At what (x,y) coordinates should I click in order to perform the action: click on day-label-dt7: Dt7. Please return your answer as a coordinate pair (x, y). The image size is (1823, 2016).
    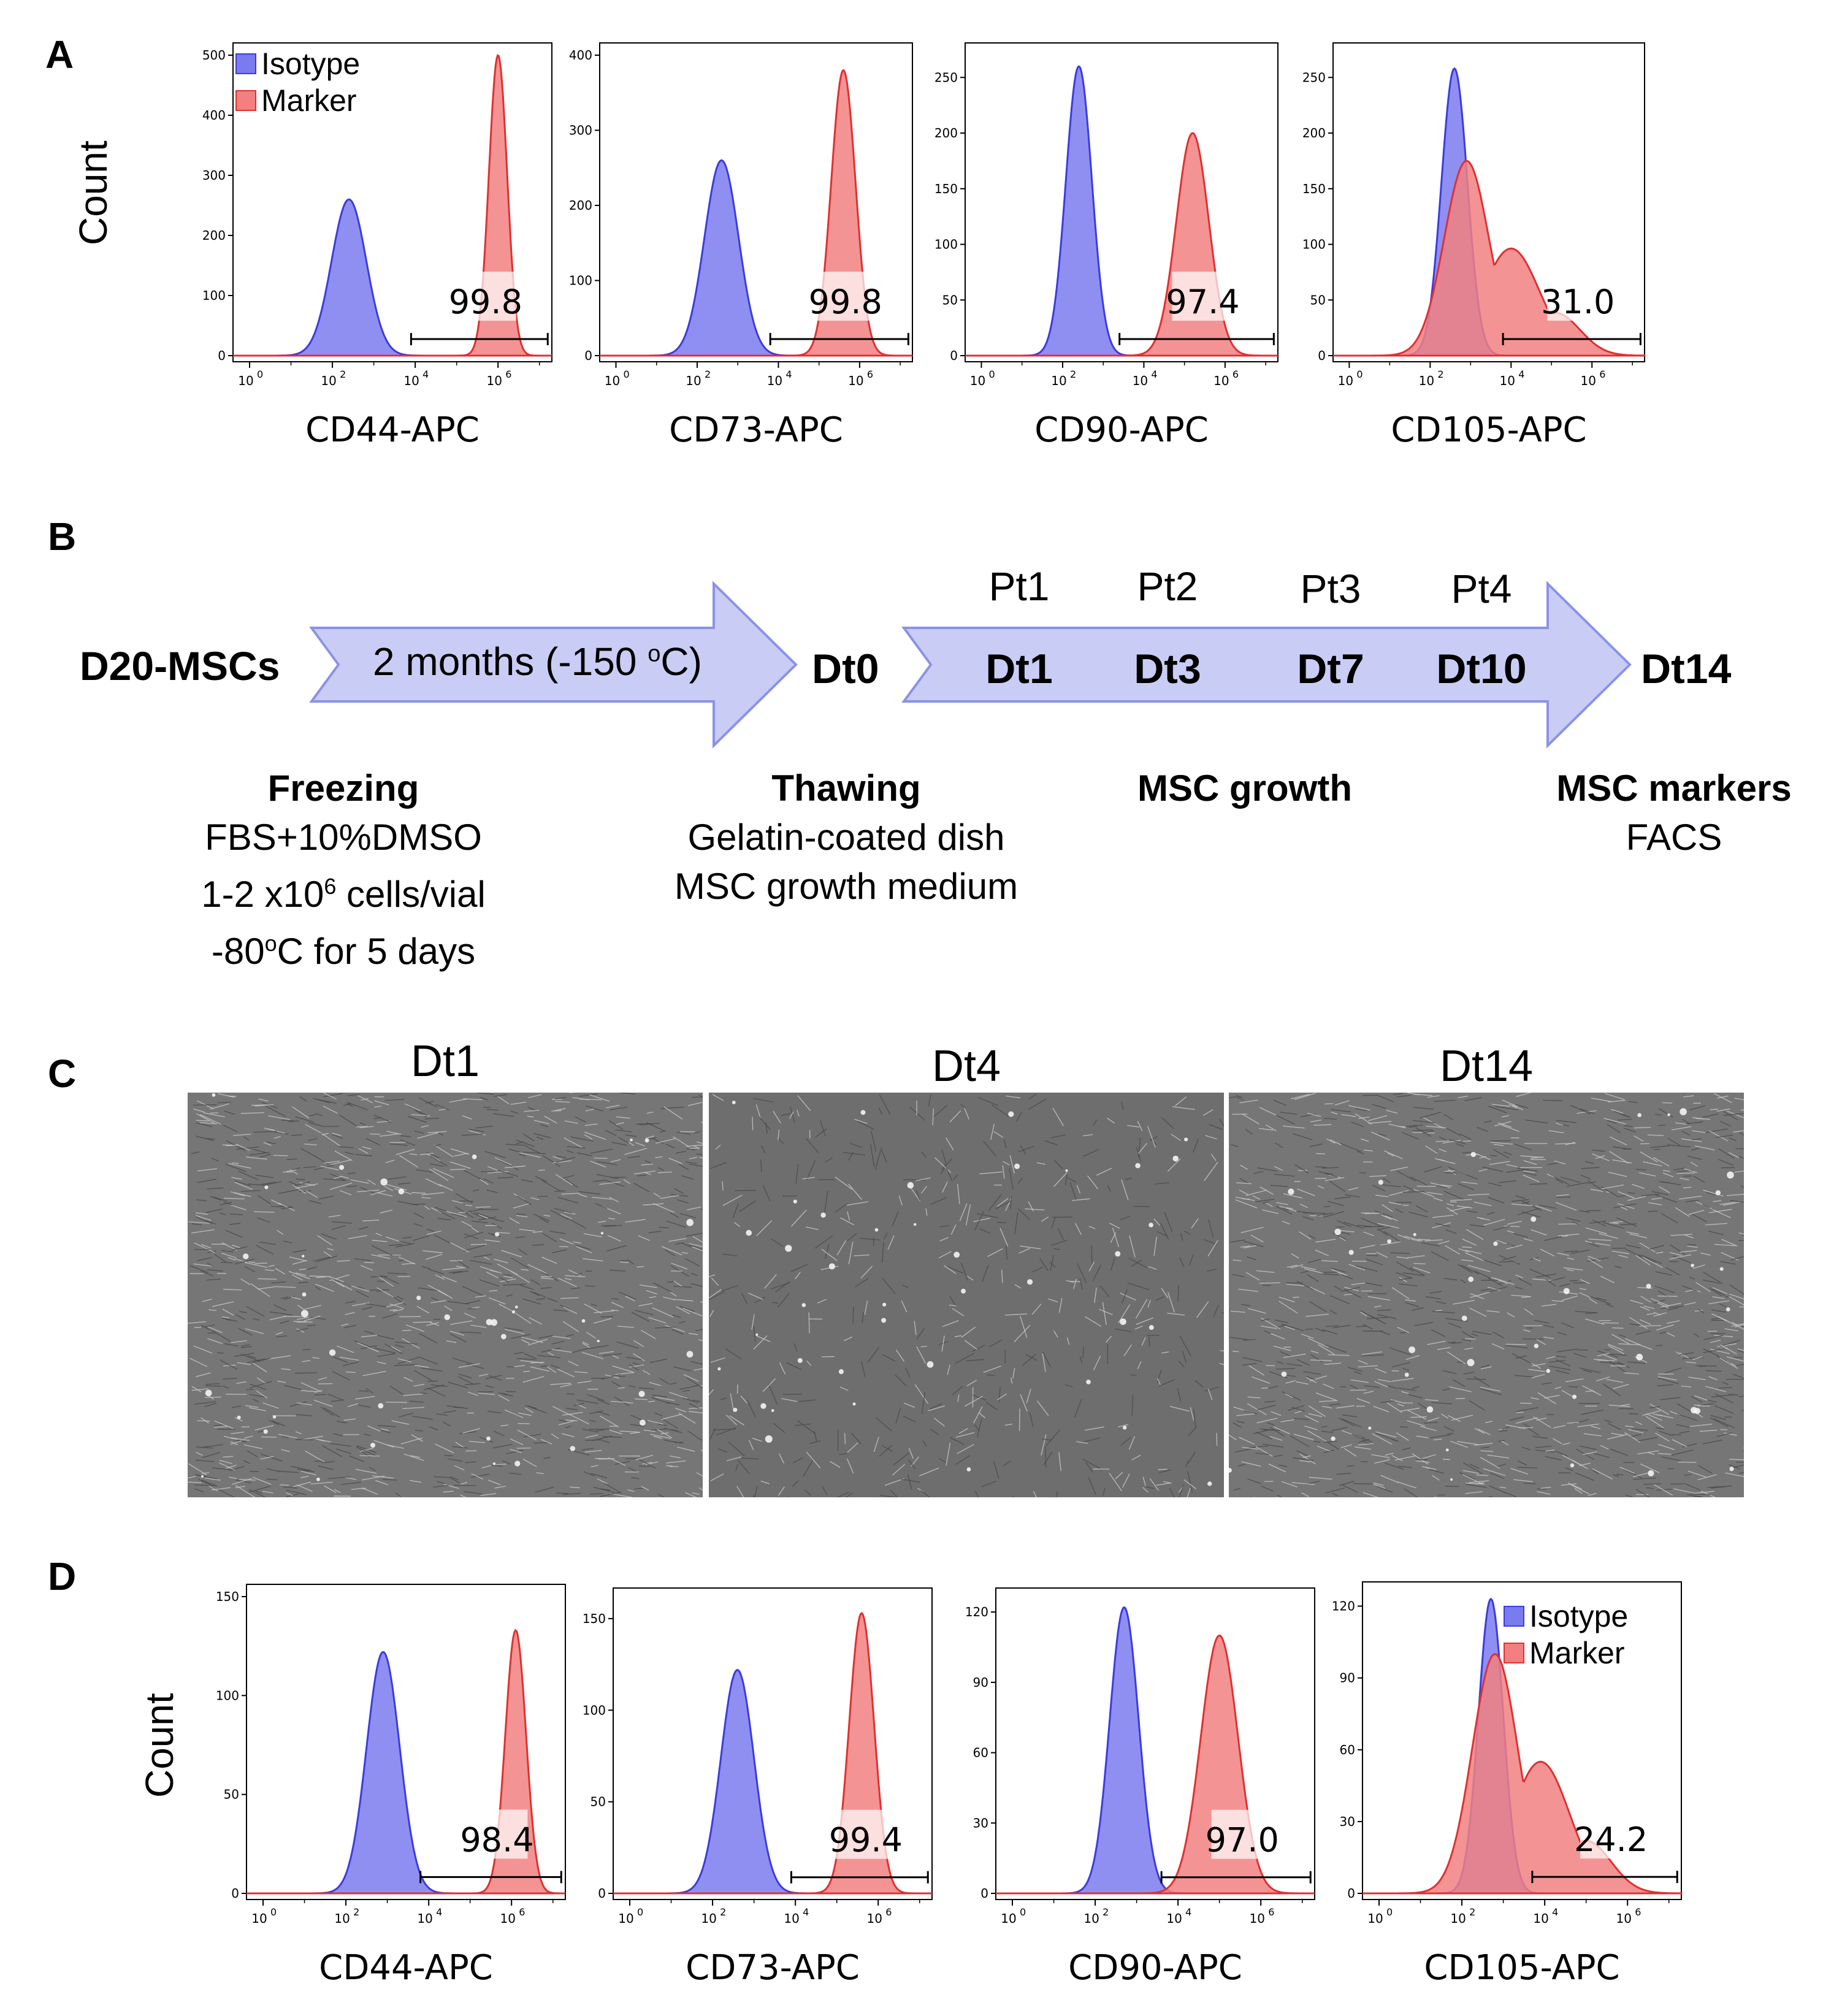
    Looking at the image, I should click on (1330, 669).